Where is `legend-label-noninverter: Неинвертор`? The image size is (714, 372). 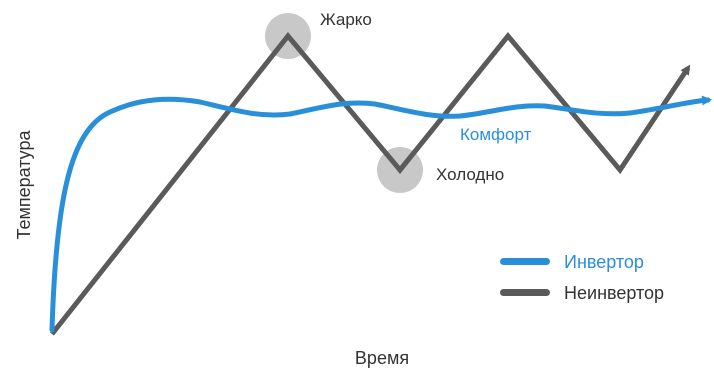 legend-label-noninverter: Неинвертор is located at coordinates (614, 293).